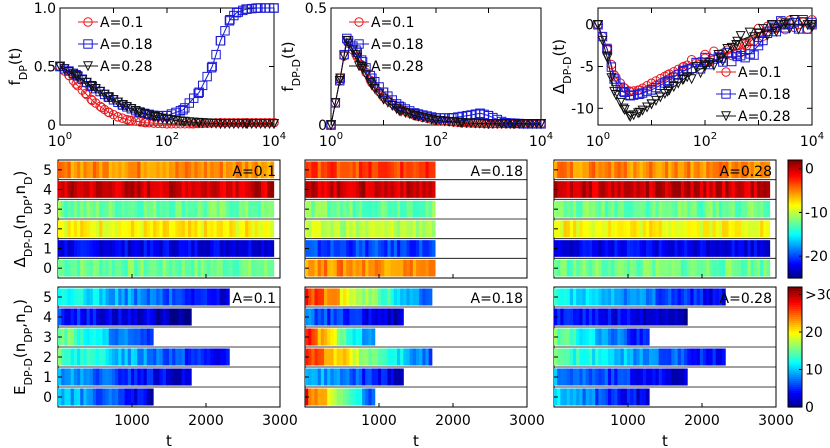 This screenshot has width=830, height=448. What do you see at coordinates (726, 72) in the screenshot?
I see `legend-marker` at bounding box center [726, 72].